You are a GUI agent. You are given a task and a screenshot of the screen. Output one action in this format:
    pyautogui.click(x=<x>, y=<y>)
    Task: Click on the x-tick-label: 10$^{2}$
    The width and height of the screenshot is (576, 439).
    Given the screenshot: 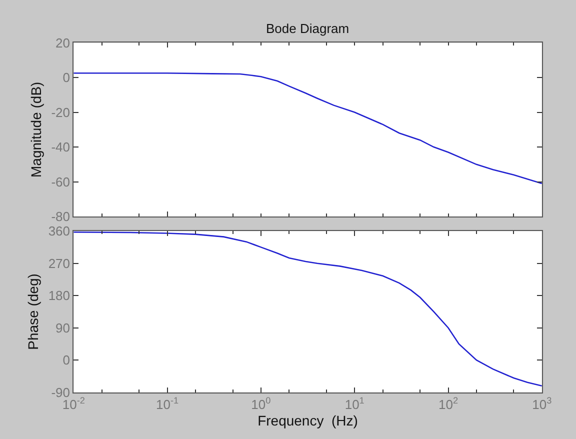 What is the action you would take?
    pyautogui.click(x=448, y=404)
    